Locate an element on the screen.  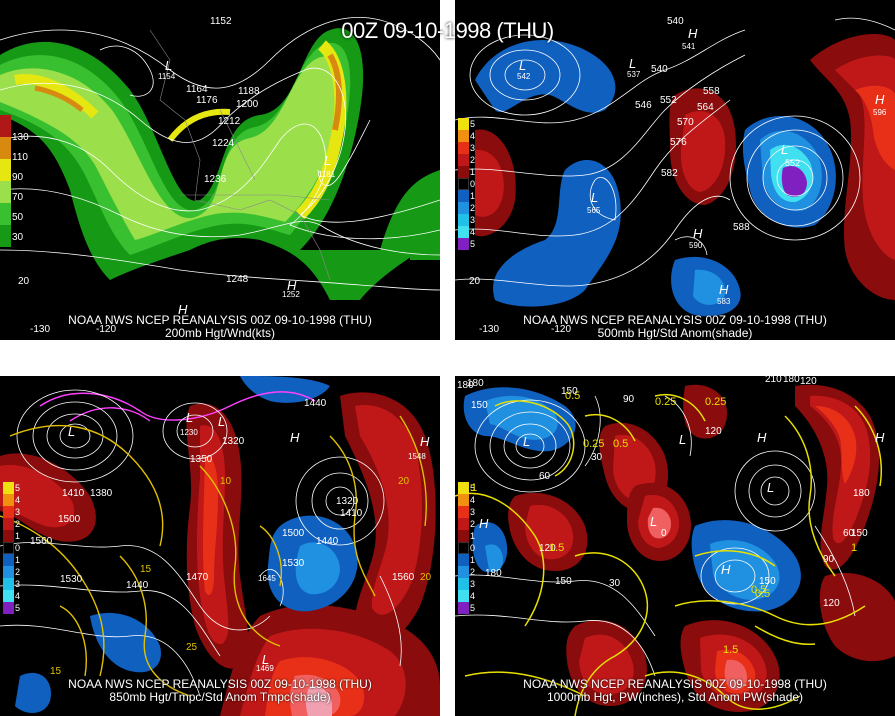
legend-labels-500mb: 5 4 3 2 1 0 1 2 3 4 5 is located at coordinates (473, 184).